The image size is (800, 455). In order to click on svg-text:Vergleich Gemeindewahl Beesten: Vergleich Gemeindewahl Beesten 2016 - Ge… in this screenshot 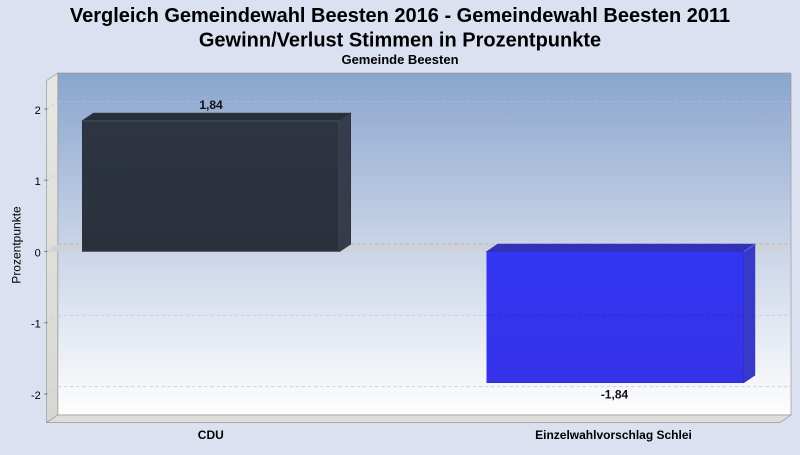, I will do `click(400, 16)`.